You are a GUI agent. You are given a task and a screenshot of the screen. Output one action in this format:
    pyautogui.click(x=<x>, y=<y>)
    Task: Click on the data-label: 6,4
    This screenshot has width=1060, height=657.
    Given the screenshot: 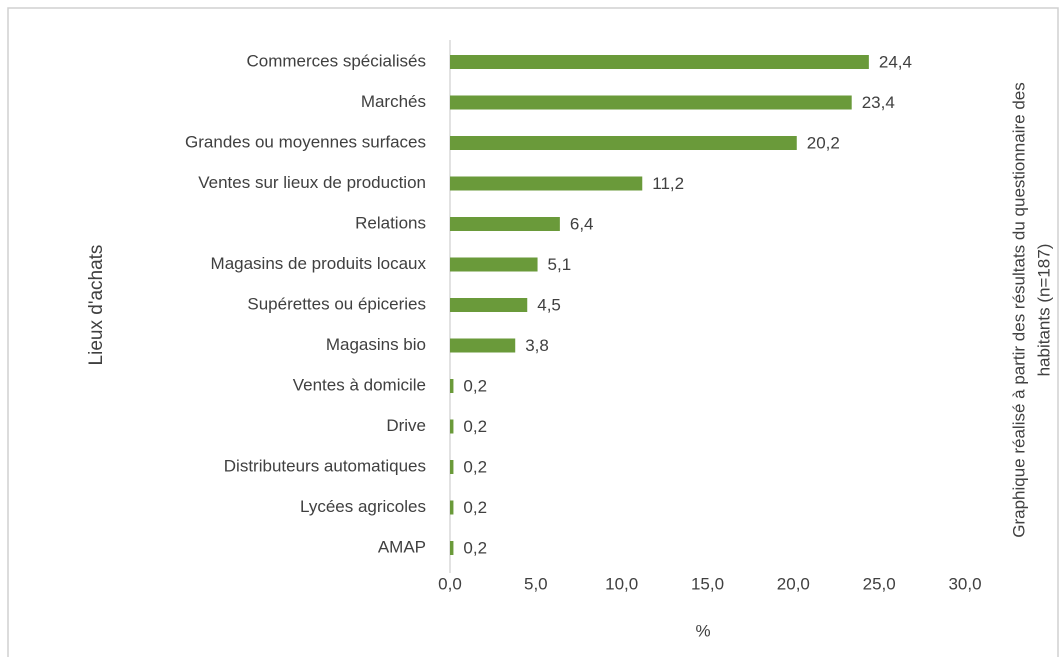 What is the action you would take?
    pyautogui.click(x=582, y=223)
    